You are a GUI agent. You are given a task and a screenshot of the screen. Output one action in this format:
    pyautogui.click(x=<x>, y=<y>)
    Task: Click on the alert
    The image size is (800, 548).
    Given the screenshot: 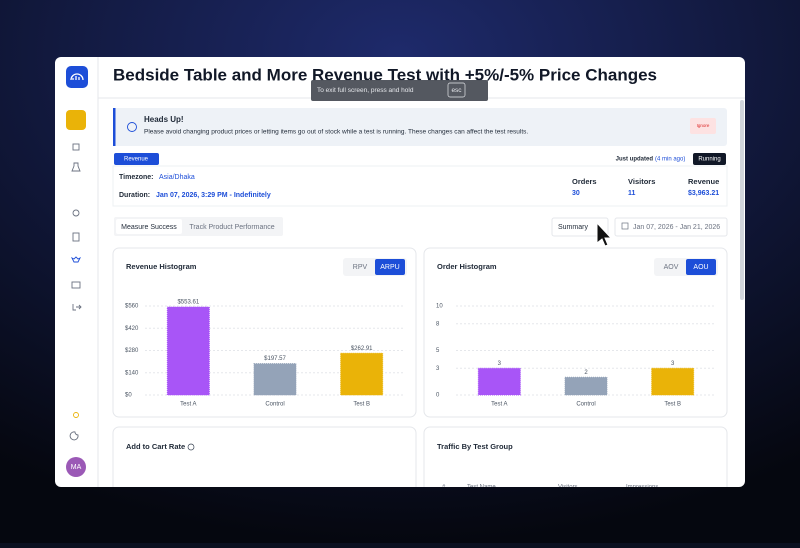 What is the action you would take?
    pyautogui.click(x=420, y=127)
    